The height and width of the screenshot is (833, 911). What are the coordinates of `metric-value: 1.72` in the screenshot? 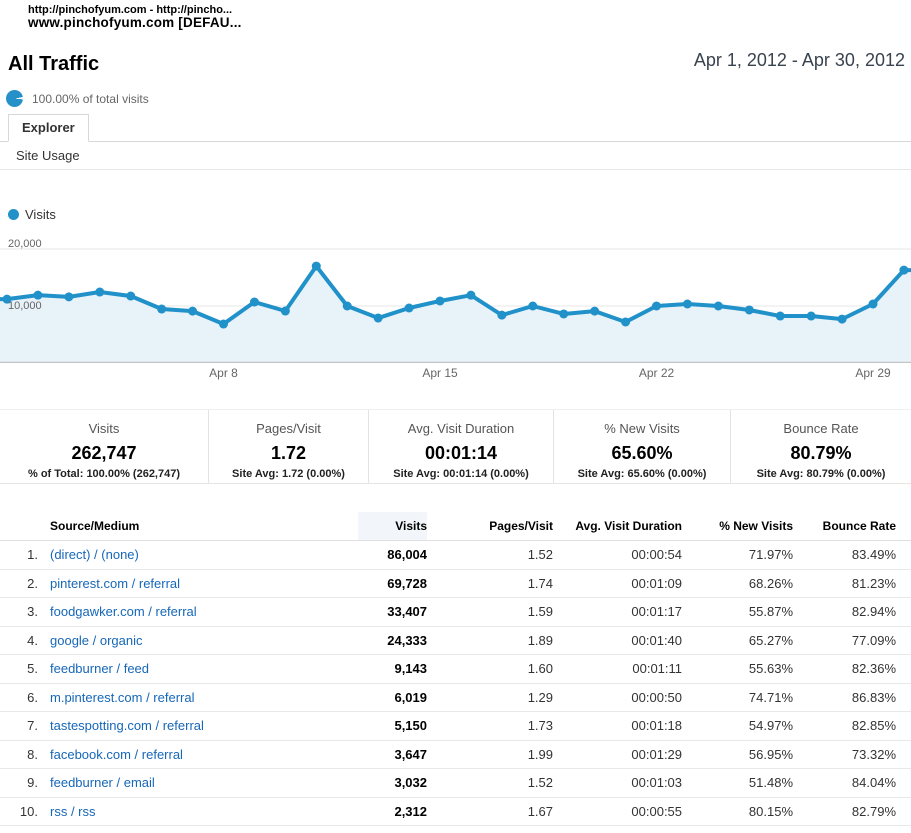 It's located at (288, 453).